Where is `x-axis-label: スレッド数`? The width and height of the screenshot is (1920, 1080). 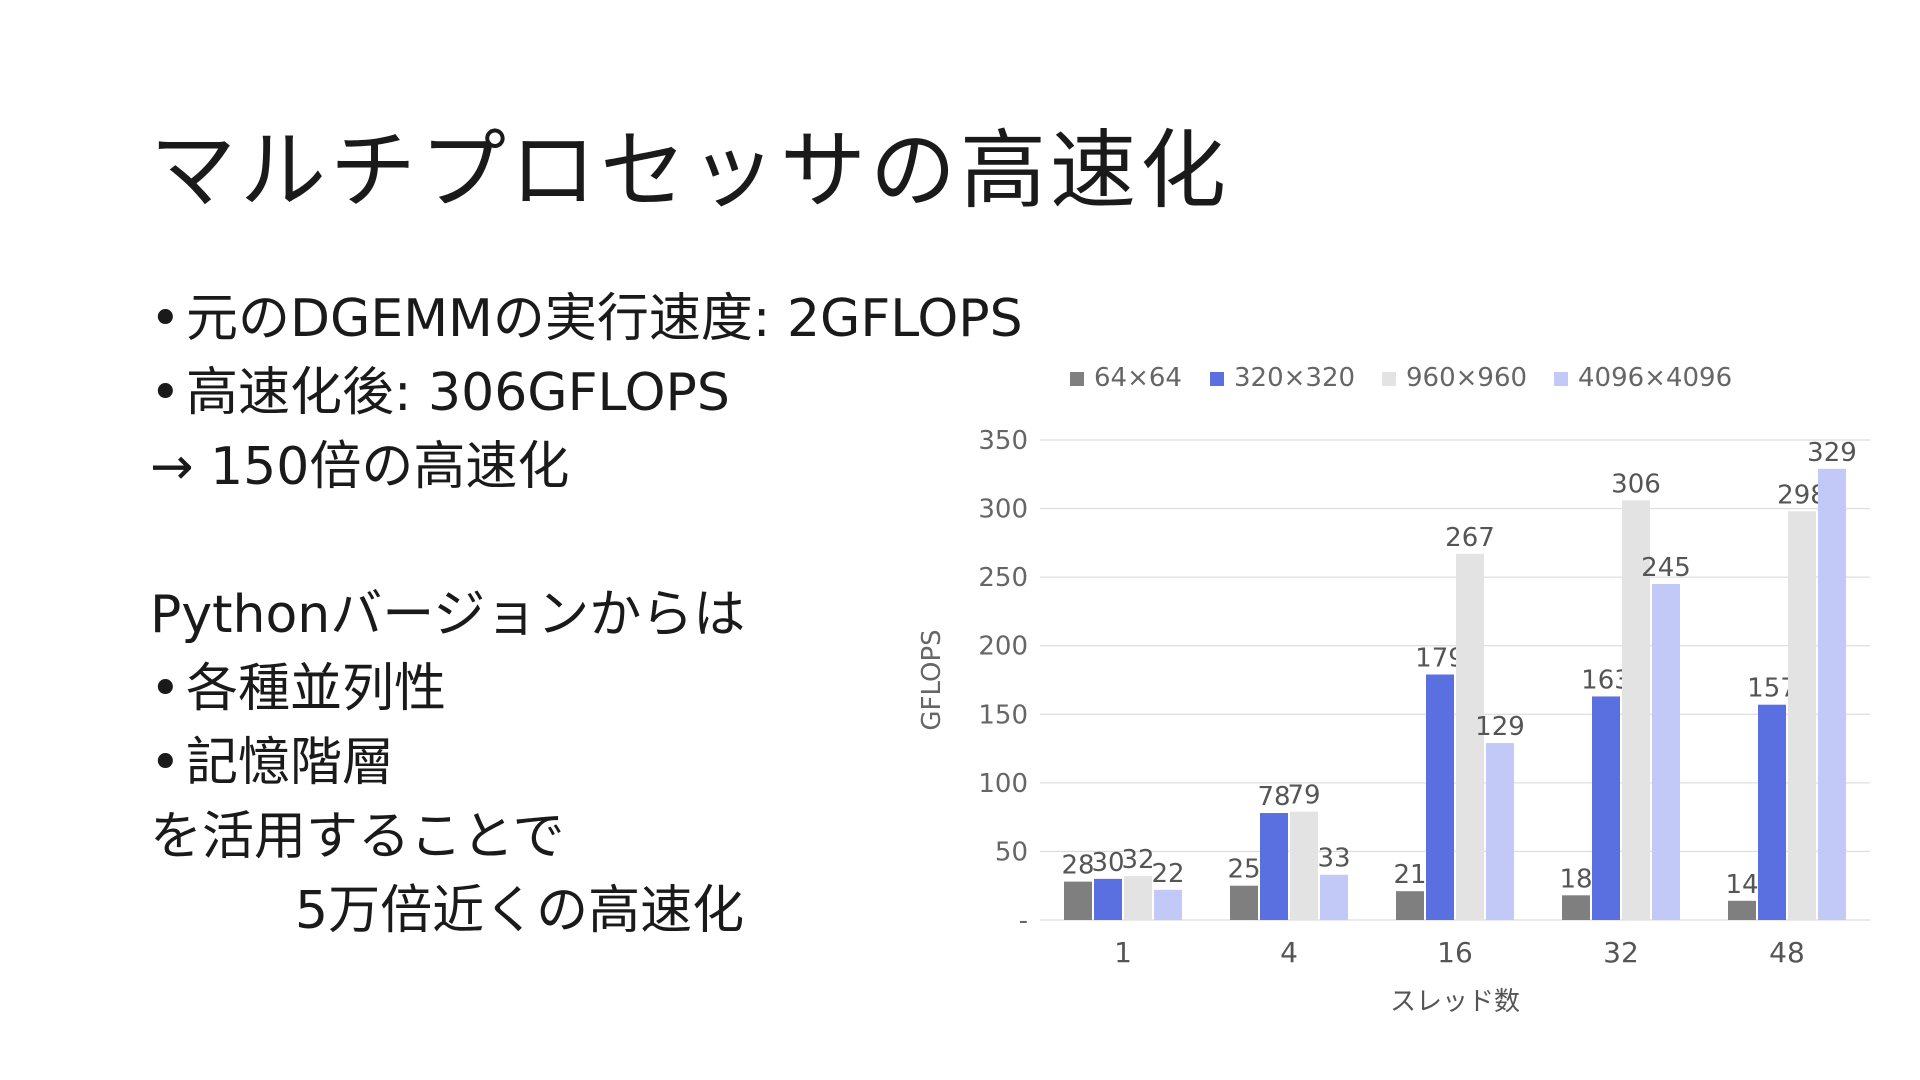 x-axis-label: スレッド数 is located at coordinates (1455, 1002).